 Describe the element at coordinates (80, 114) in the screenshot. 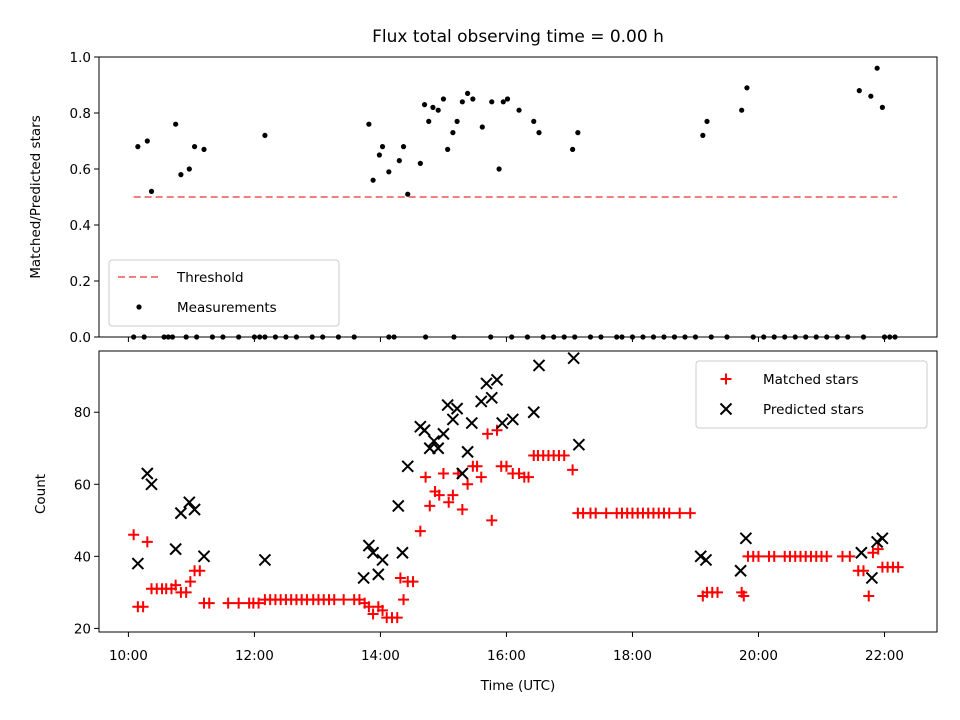

I see `top-y-tick-label: 0.8` at that location.